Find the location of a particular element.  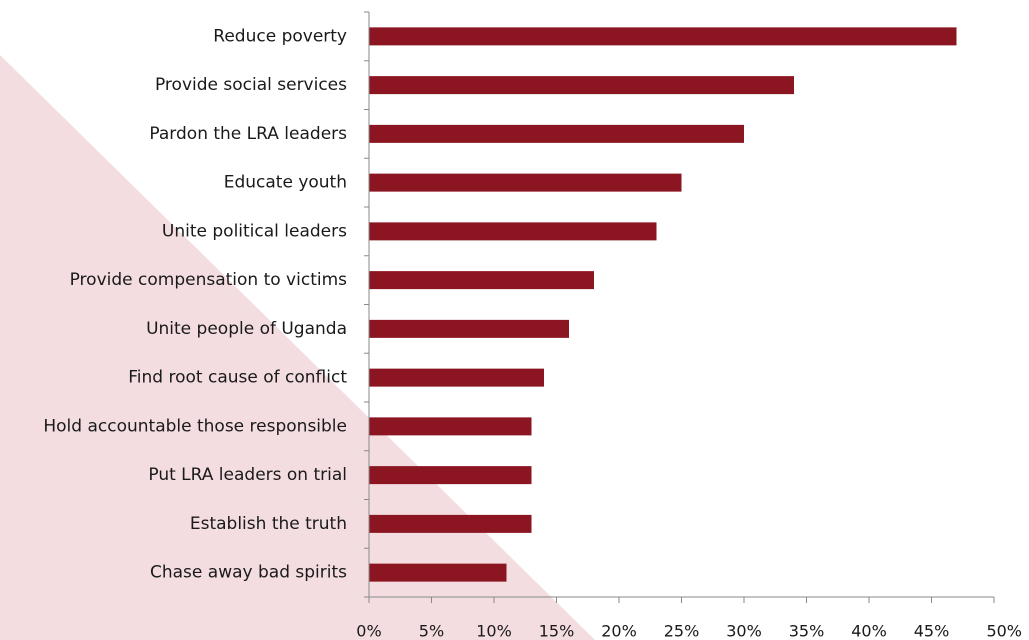

x-tick-label: 20% is located at coordinates (619, 631).